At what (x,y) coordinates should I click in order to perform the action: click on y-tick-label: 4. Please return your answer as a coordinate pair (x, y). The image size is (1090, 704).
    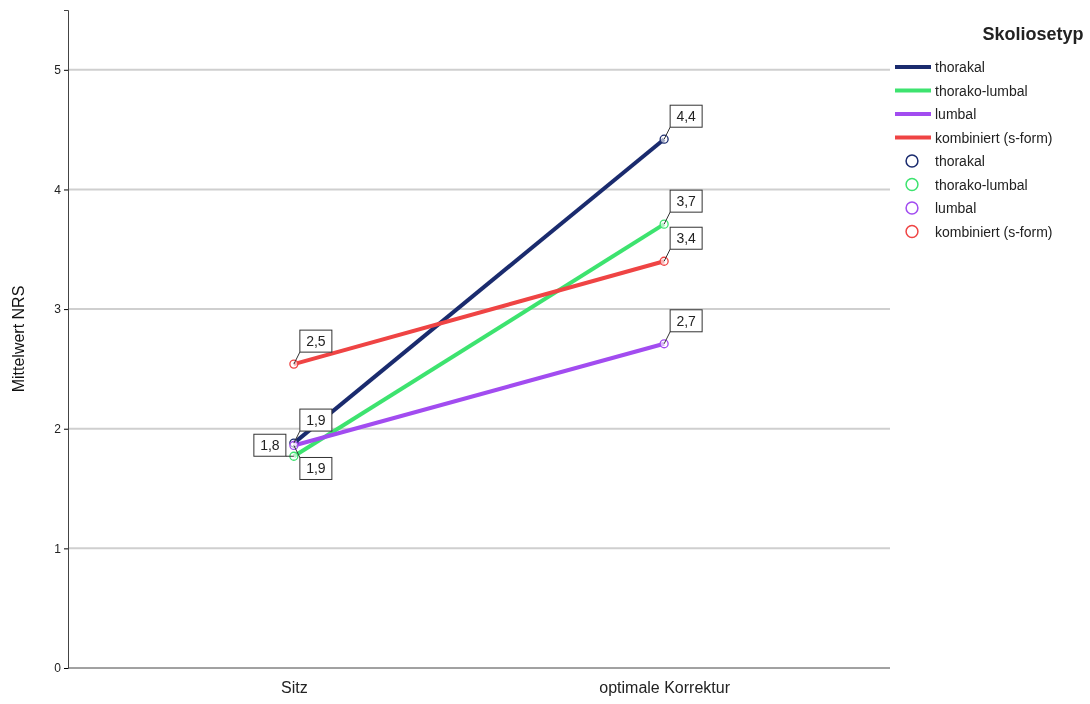
    Looking at the image, I should click on (58, 189).